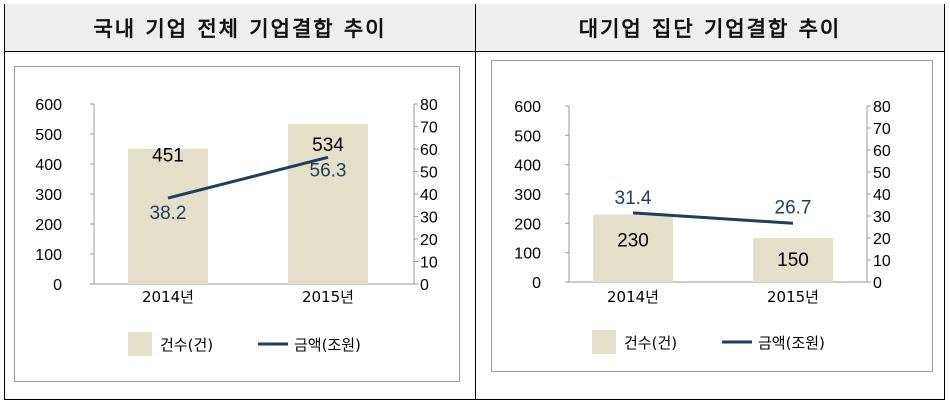 The width and height of the screenshot is (950, 406). Describe the element at coordinates (793, 207) in the screenshot. I see `line-data-label: 26.7` at that location.